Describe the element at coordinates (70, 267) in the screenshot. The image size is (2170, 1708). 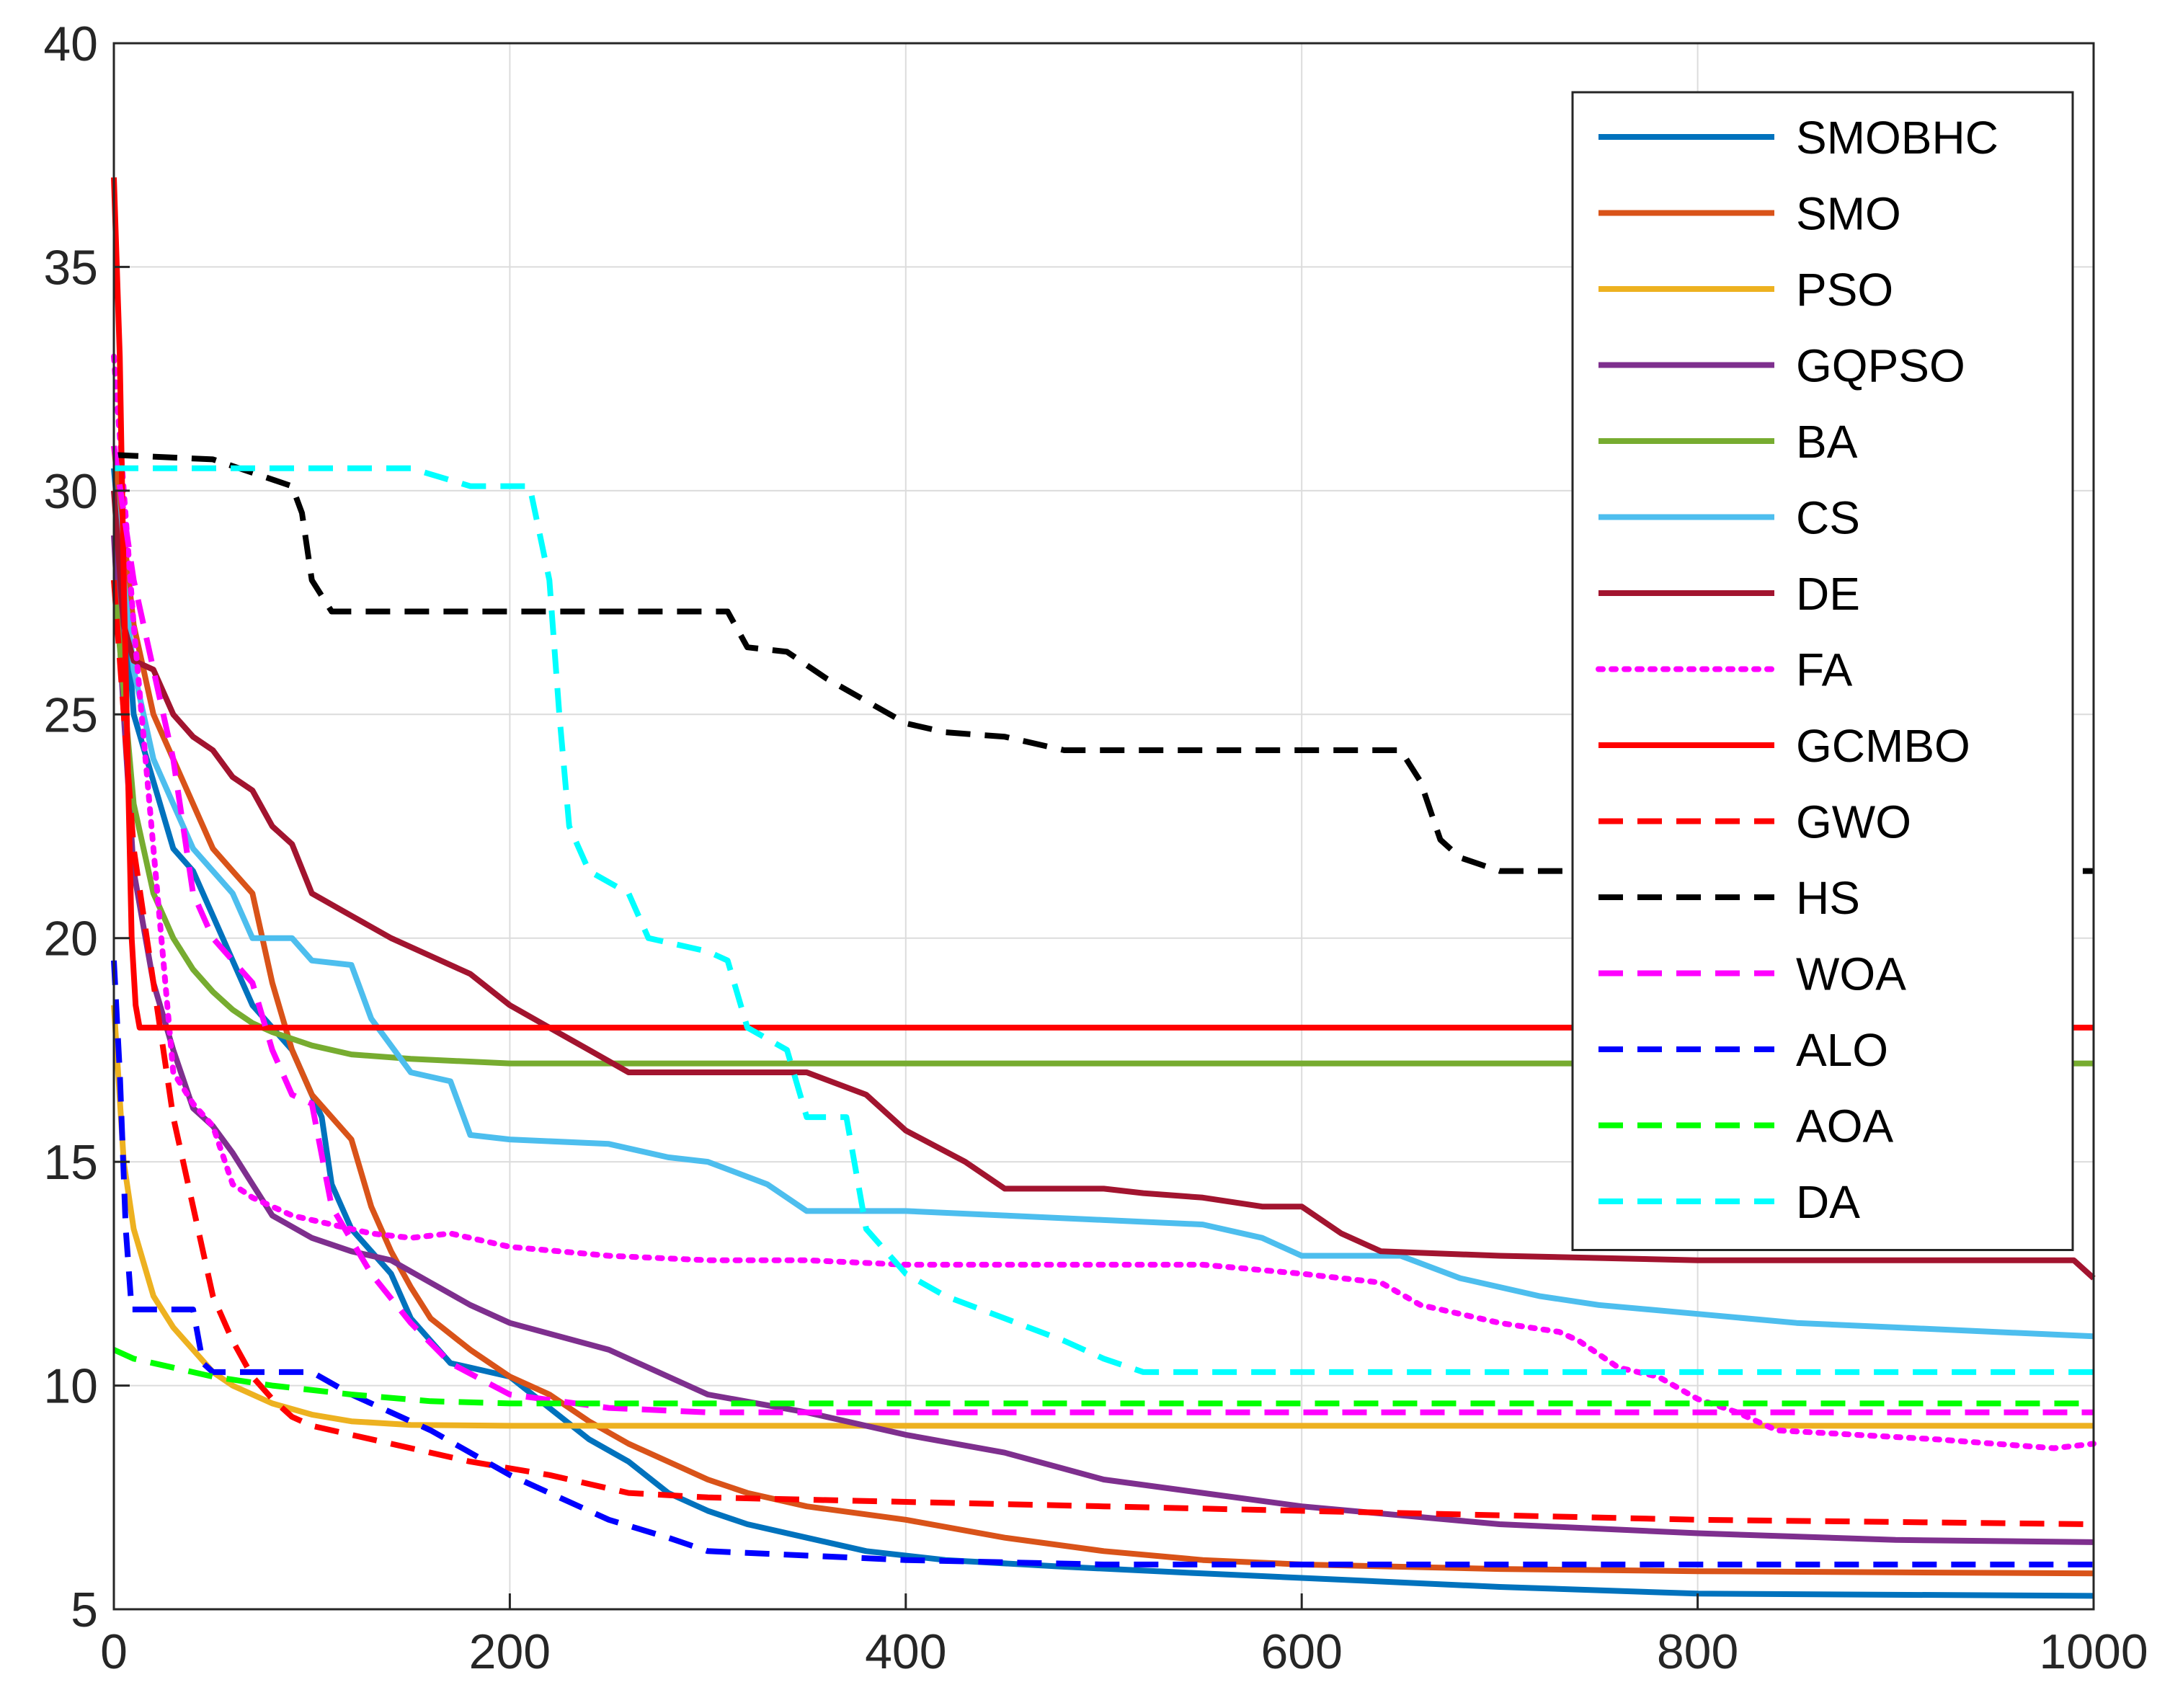
I see `y-tick-label: 35` at that location.